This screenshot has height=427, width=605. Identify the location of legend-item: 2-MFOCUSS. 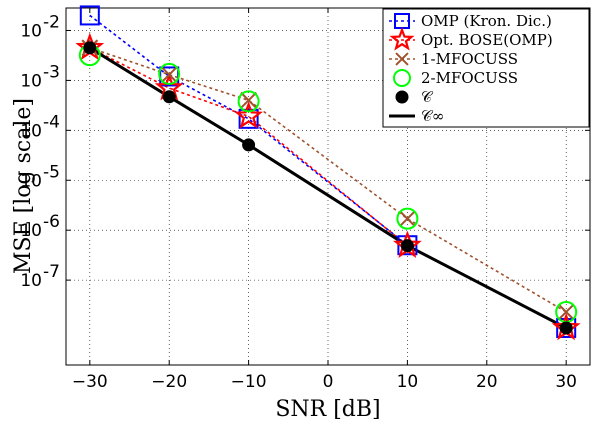
(455, 78).